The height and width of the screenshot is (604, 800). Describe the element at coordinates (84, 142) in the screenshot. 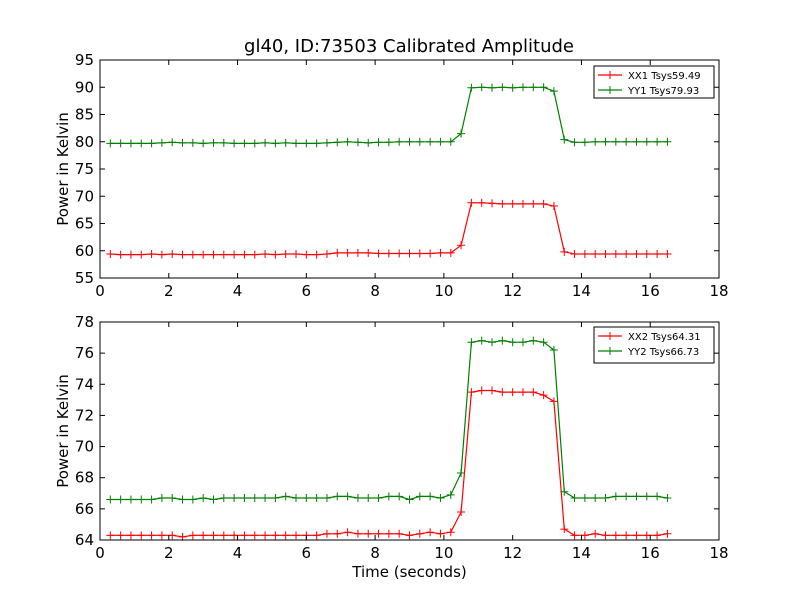

I see `y-tick-label: 80` at that location.